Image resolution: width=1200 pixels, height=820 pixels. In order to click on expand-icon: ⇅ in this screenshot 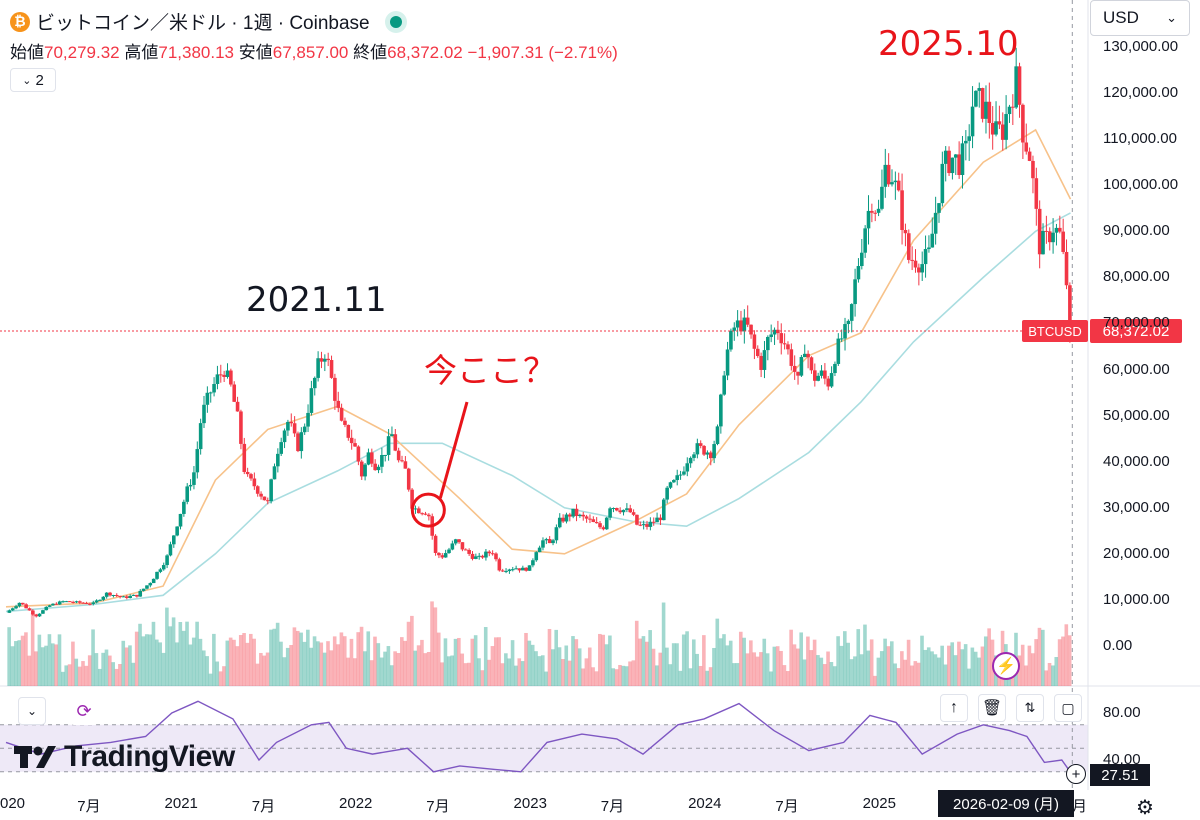, I will do `click(1030, 707)`.